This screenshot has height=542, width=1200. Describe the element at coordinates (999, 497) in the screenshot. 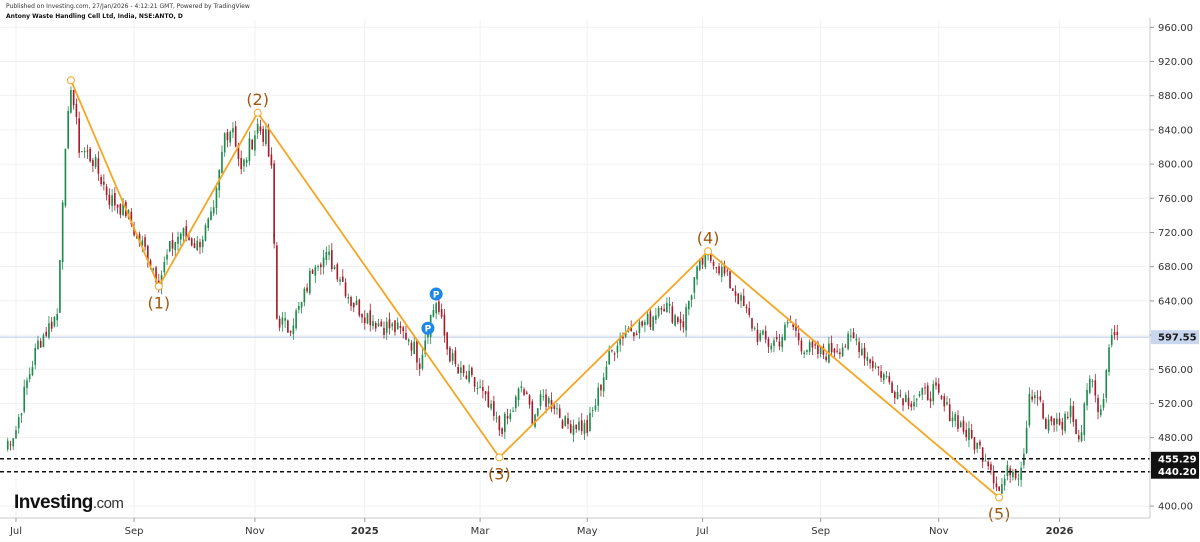

I see `wave-point` at that location.